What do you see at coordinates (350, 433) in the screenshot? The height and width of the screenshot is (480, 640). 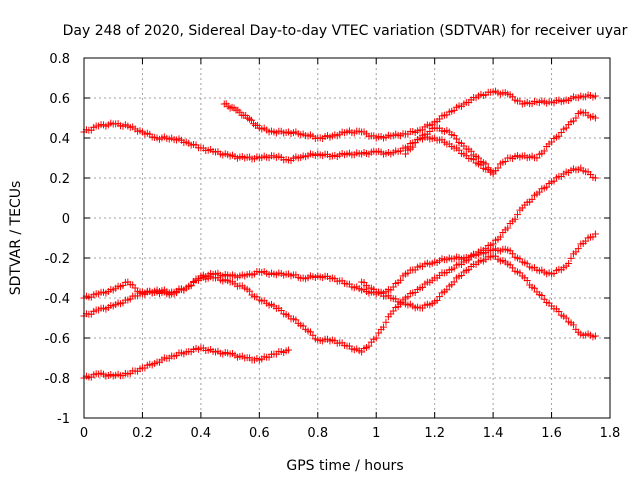 I see `x-tick-labels: 0 0.2 0.4 0.6 0.8 1 1.2 1.4 1.6 1.8` at bounding box center [350, 433].